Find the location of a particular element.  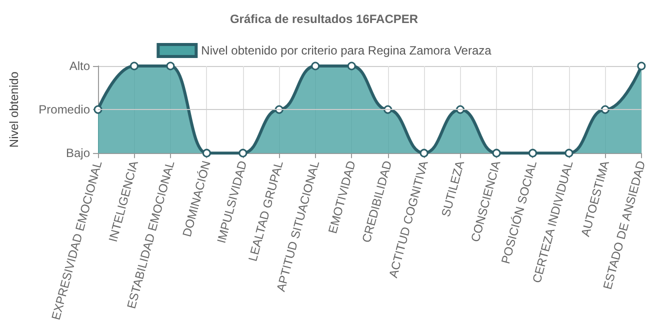

category-label: Bajo is located at coordinates (78, 153).